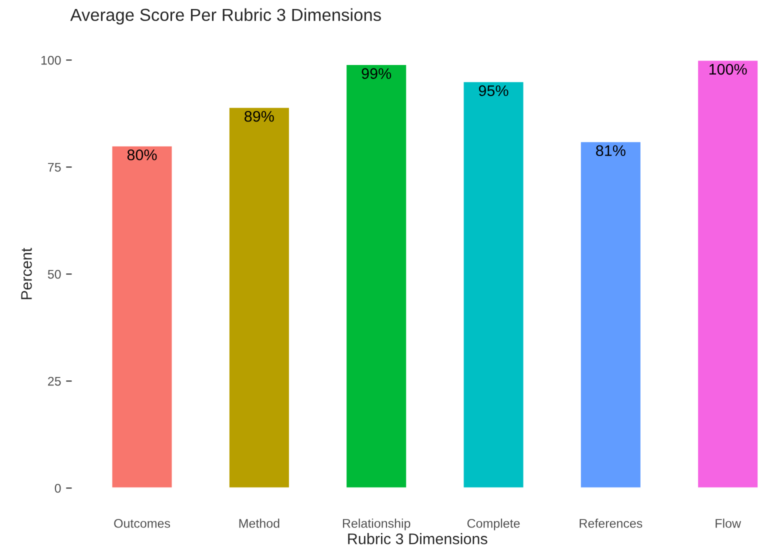 This screenshot has width=763, height=554. What do you see at coordinates (493, 90) in the screenshot?
I see `data-label: 95%` at bounding box center [493, 90].